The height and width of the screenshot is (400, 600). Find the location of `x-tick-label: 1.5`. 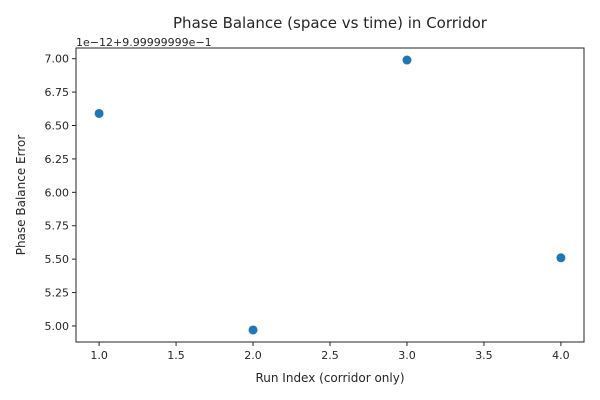

x-tick-label: 1.5 is located at coordinates (176, 355).